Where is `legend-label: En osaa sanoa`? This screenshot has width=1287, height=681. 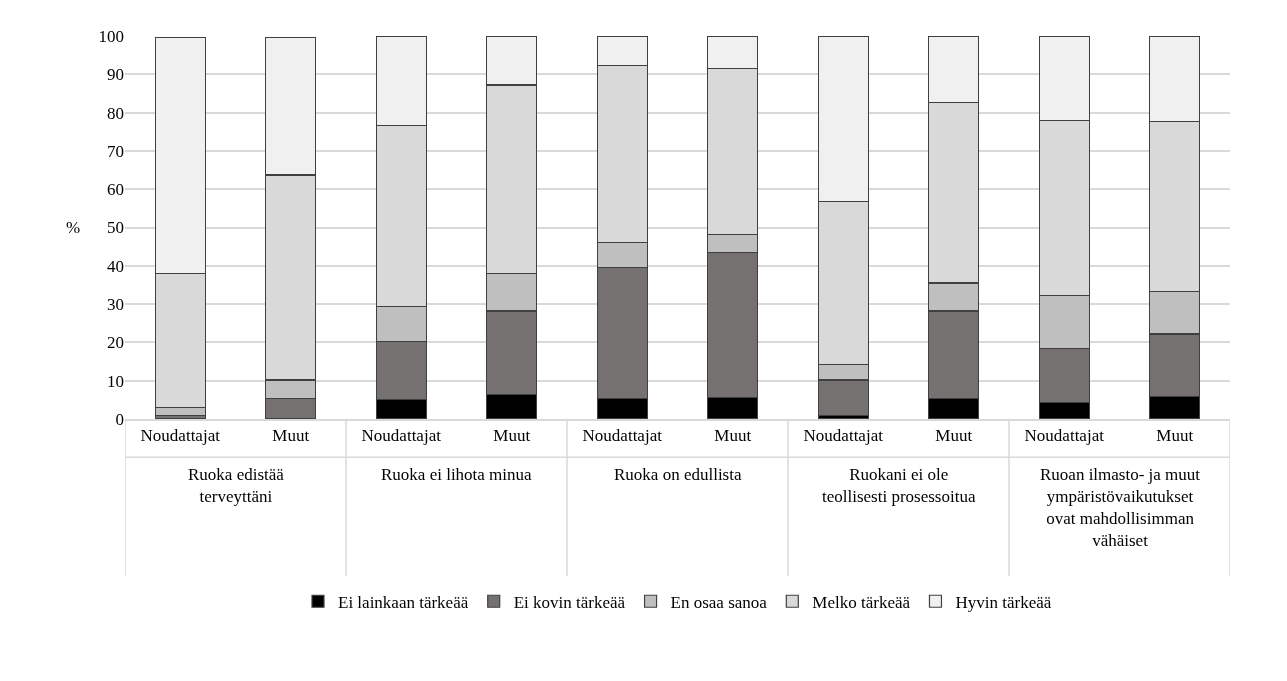
legend-label: En osaa sanoa is located at coordinates (719, 602).